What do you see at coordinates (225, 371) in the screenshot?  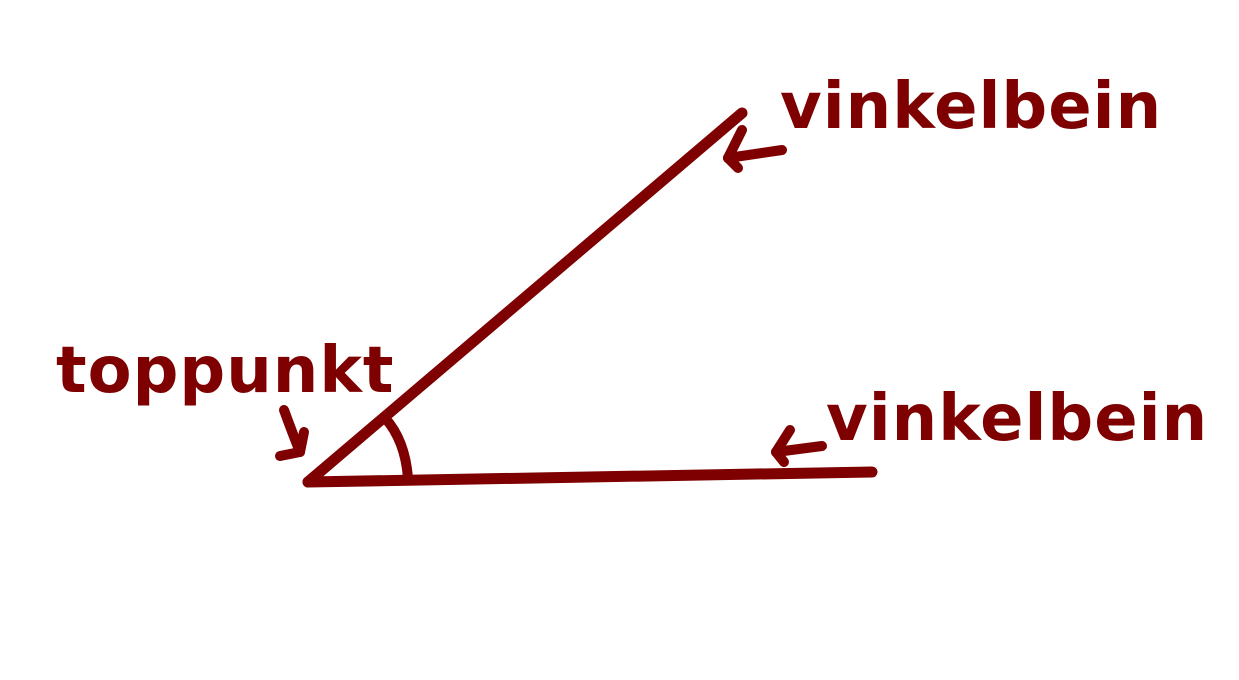 I see `vertex-label: toppunkt` at bounding box center [225, 371].